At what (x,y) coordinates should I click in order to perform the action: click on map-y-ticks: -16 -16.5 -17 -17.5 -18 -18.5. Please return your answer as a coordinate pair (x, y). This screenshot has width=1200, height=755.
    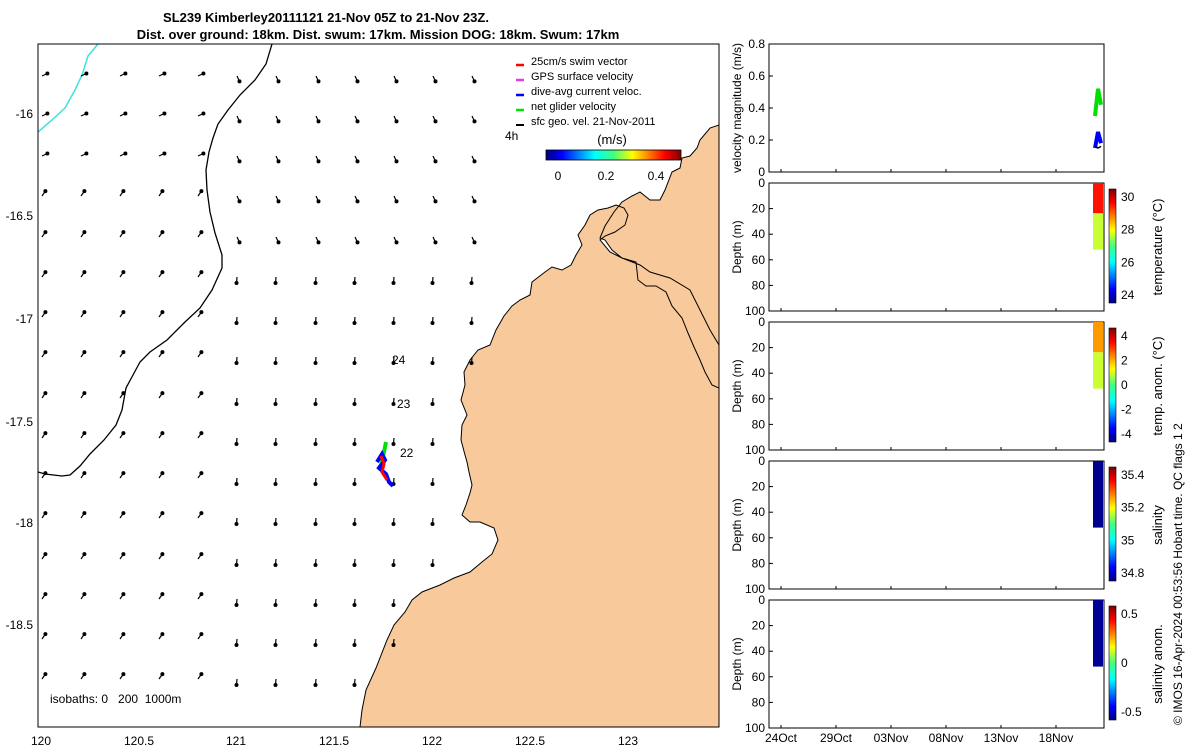
    Looking at the image, I should click on (20, 369).